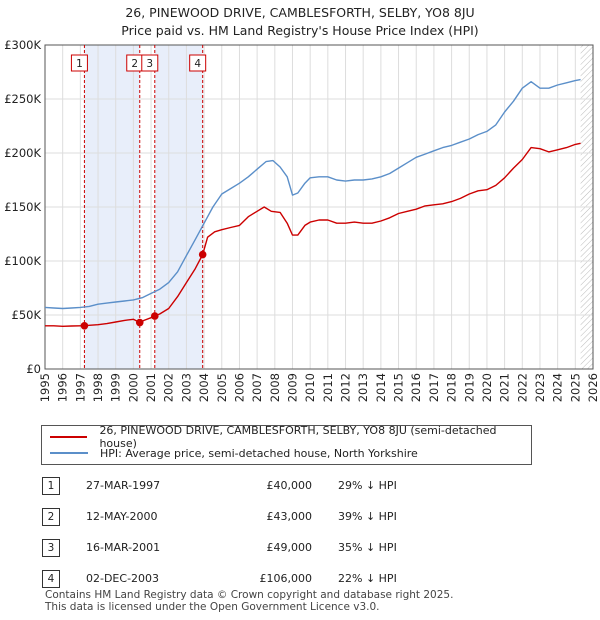 This screenshot has height=620, width=600. What do you see at coordinates (245, 547) in the screenshot?
I see `table-row: 3 16-MAR-2001 £49,000 35% ↓ HPI` at bounding box center [245, 547].